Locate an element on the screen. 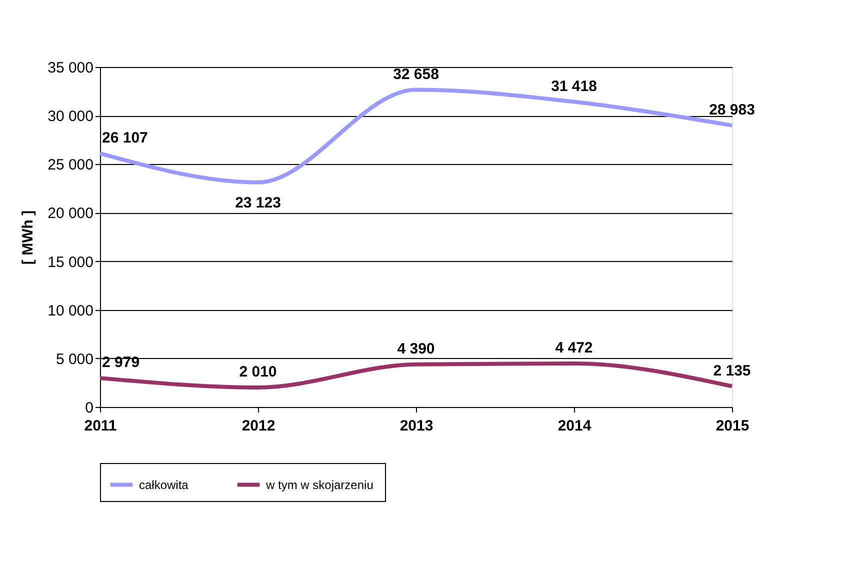  data-label: 2 135 is located at coordinates (732, 371).